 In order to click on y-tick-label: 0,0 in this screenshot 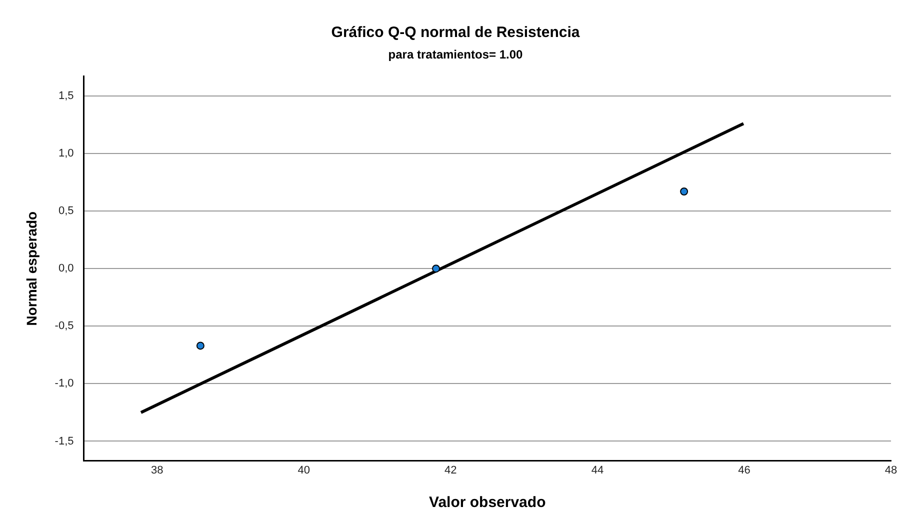, I will do `click(66, 268)`.